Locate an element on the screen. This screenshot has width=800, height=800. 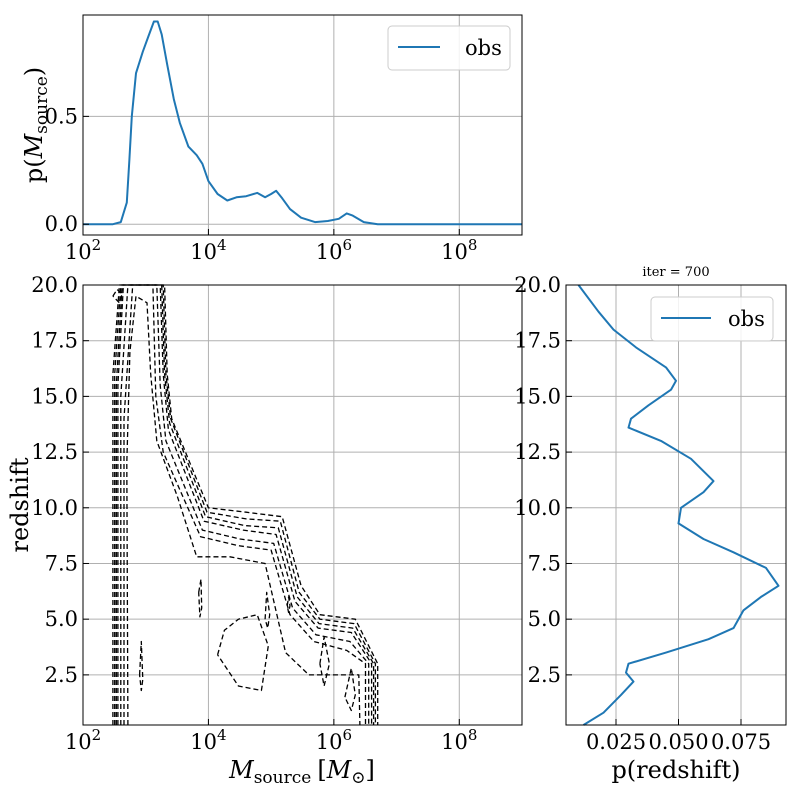
top-series-line-obs is located at coordinates (302, 123).